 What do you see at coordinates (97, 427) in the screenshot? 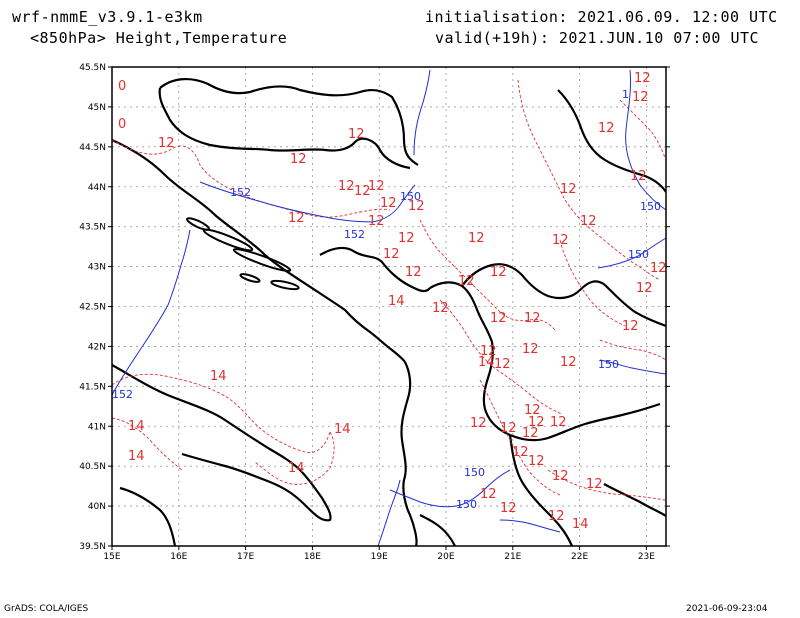
I see `lat-label: 41N` at bounding box center [97, 427].